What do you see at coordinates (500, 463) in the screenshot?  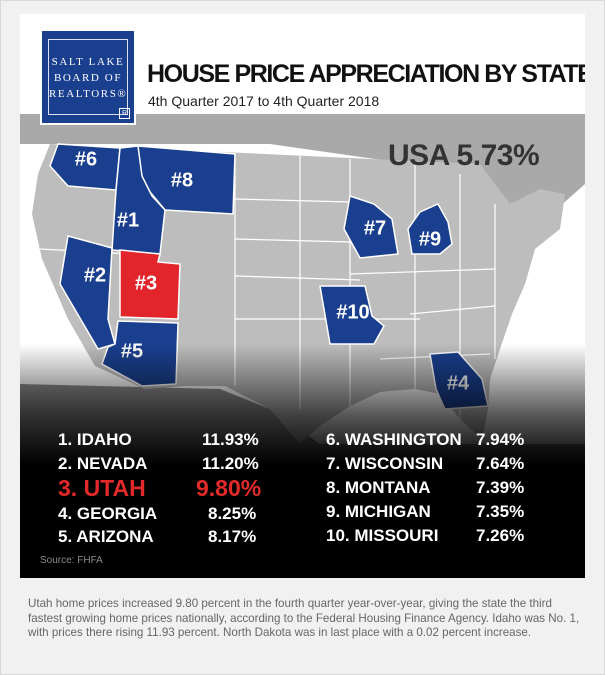 I see `ranking-value: 7.64%` at bounding box center [500, 463].